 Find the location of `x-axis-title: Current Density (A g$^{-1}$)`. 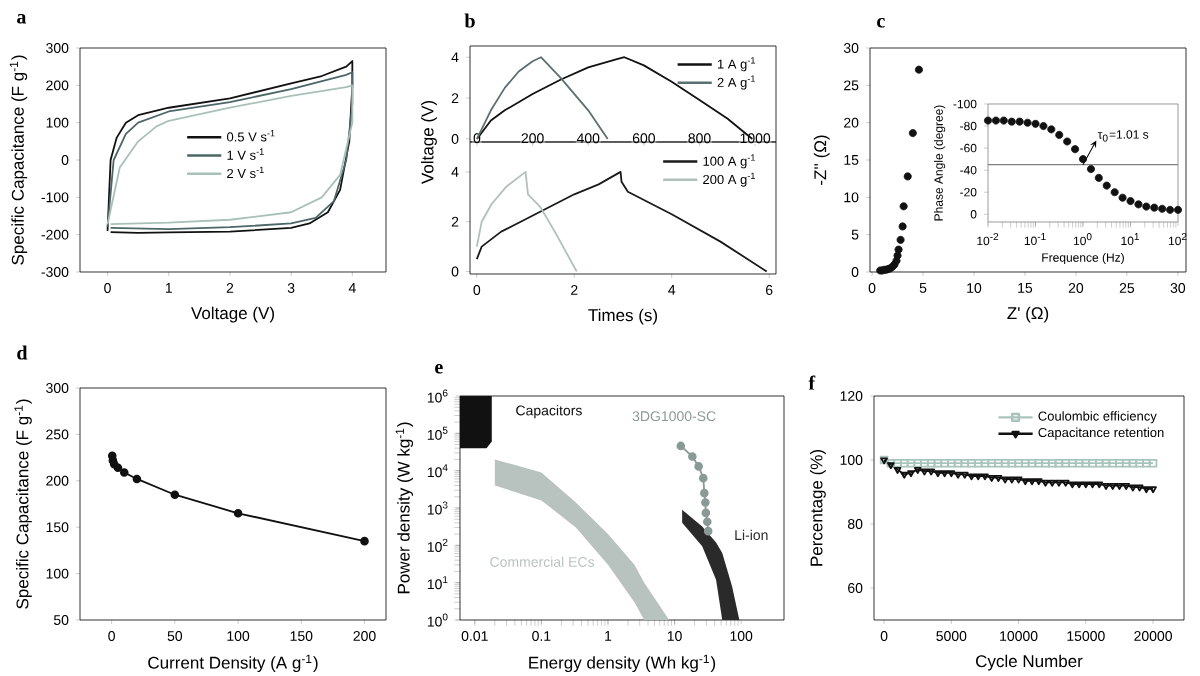

x-axis-title: Current Density (A g$^{-1}$) is located at coordinates (233, 663).